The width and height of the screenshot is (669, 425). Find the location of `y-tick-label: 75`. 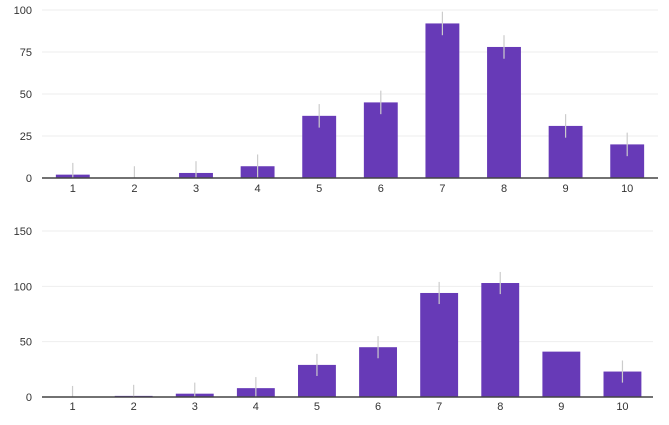

y-tick-label: 75 is located at coordinates (26, 53).